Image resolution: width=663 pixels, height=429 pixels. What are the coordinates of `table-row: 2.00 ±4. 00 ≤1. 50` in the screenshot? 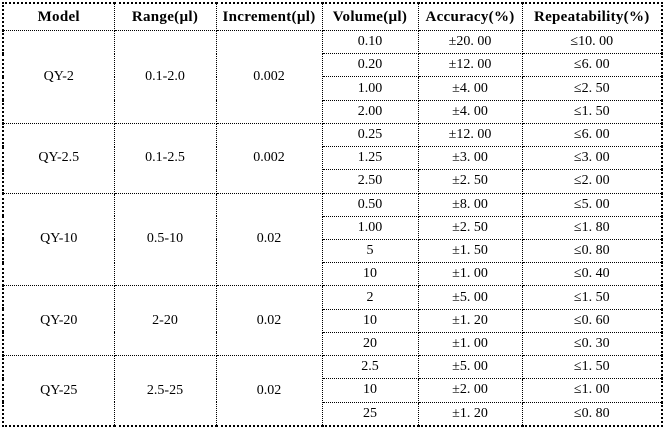 It's located at (333, 111).